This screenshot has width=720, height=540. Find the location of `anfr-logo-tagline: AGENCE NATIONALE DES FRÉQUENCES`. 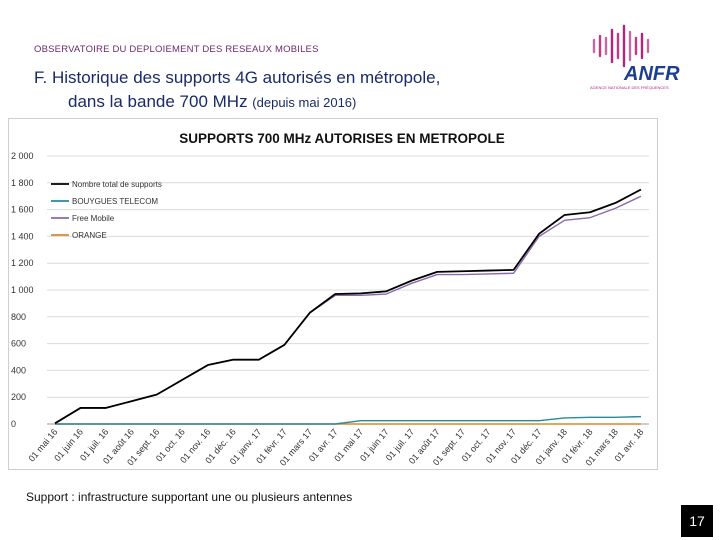

anfr-logo-tagline: AGENCE NATIONALE DES FRÉQUENCES is located at coordinates (629, 87).